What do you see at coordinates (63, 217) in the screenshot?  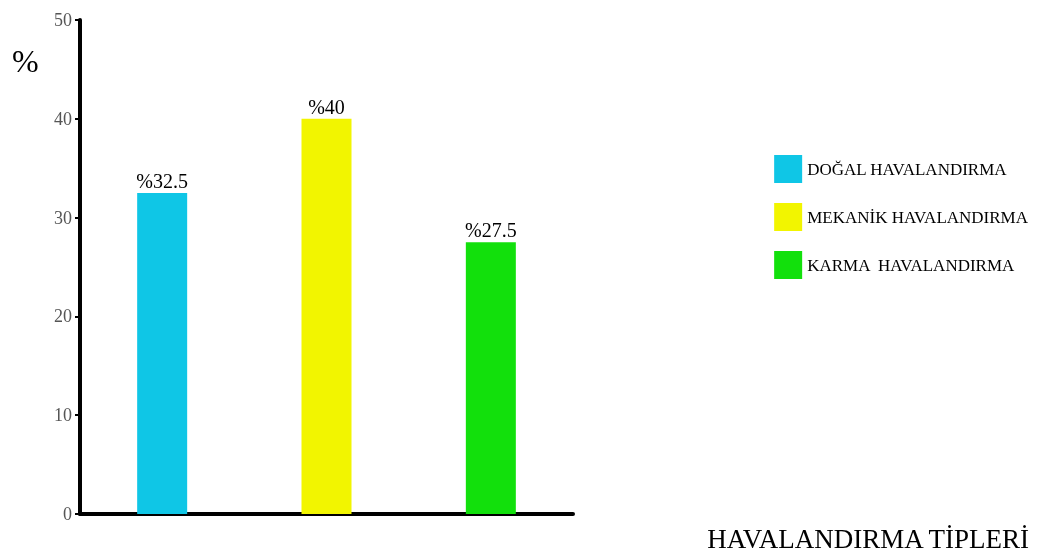 I see `y-tick-label: 30` at bounding box center [63, 217].